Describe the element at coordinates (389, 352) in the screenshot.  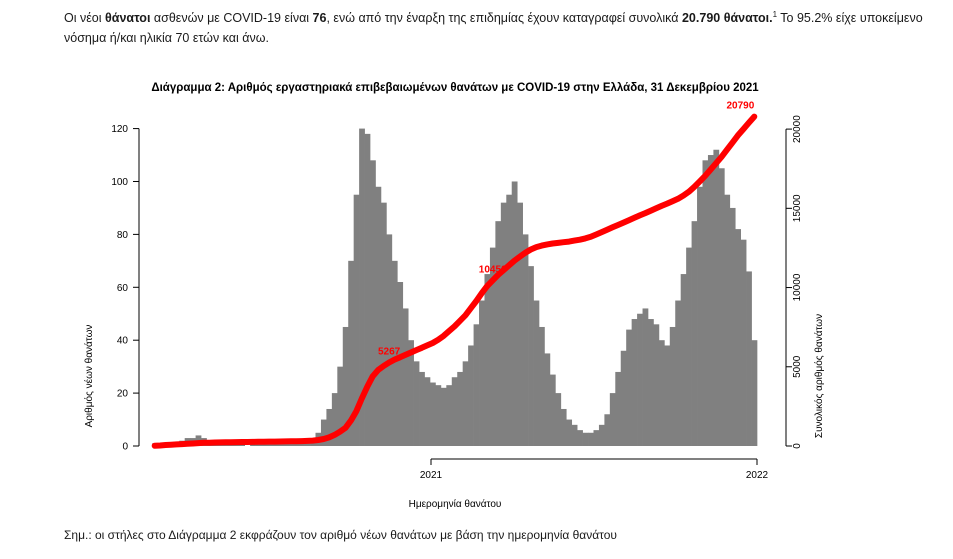
I see `annotation-label-0: 5267` at that location.